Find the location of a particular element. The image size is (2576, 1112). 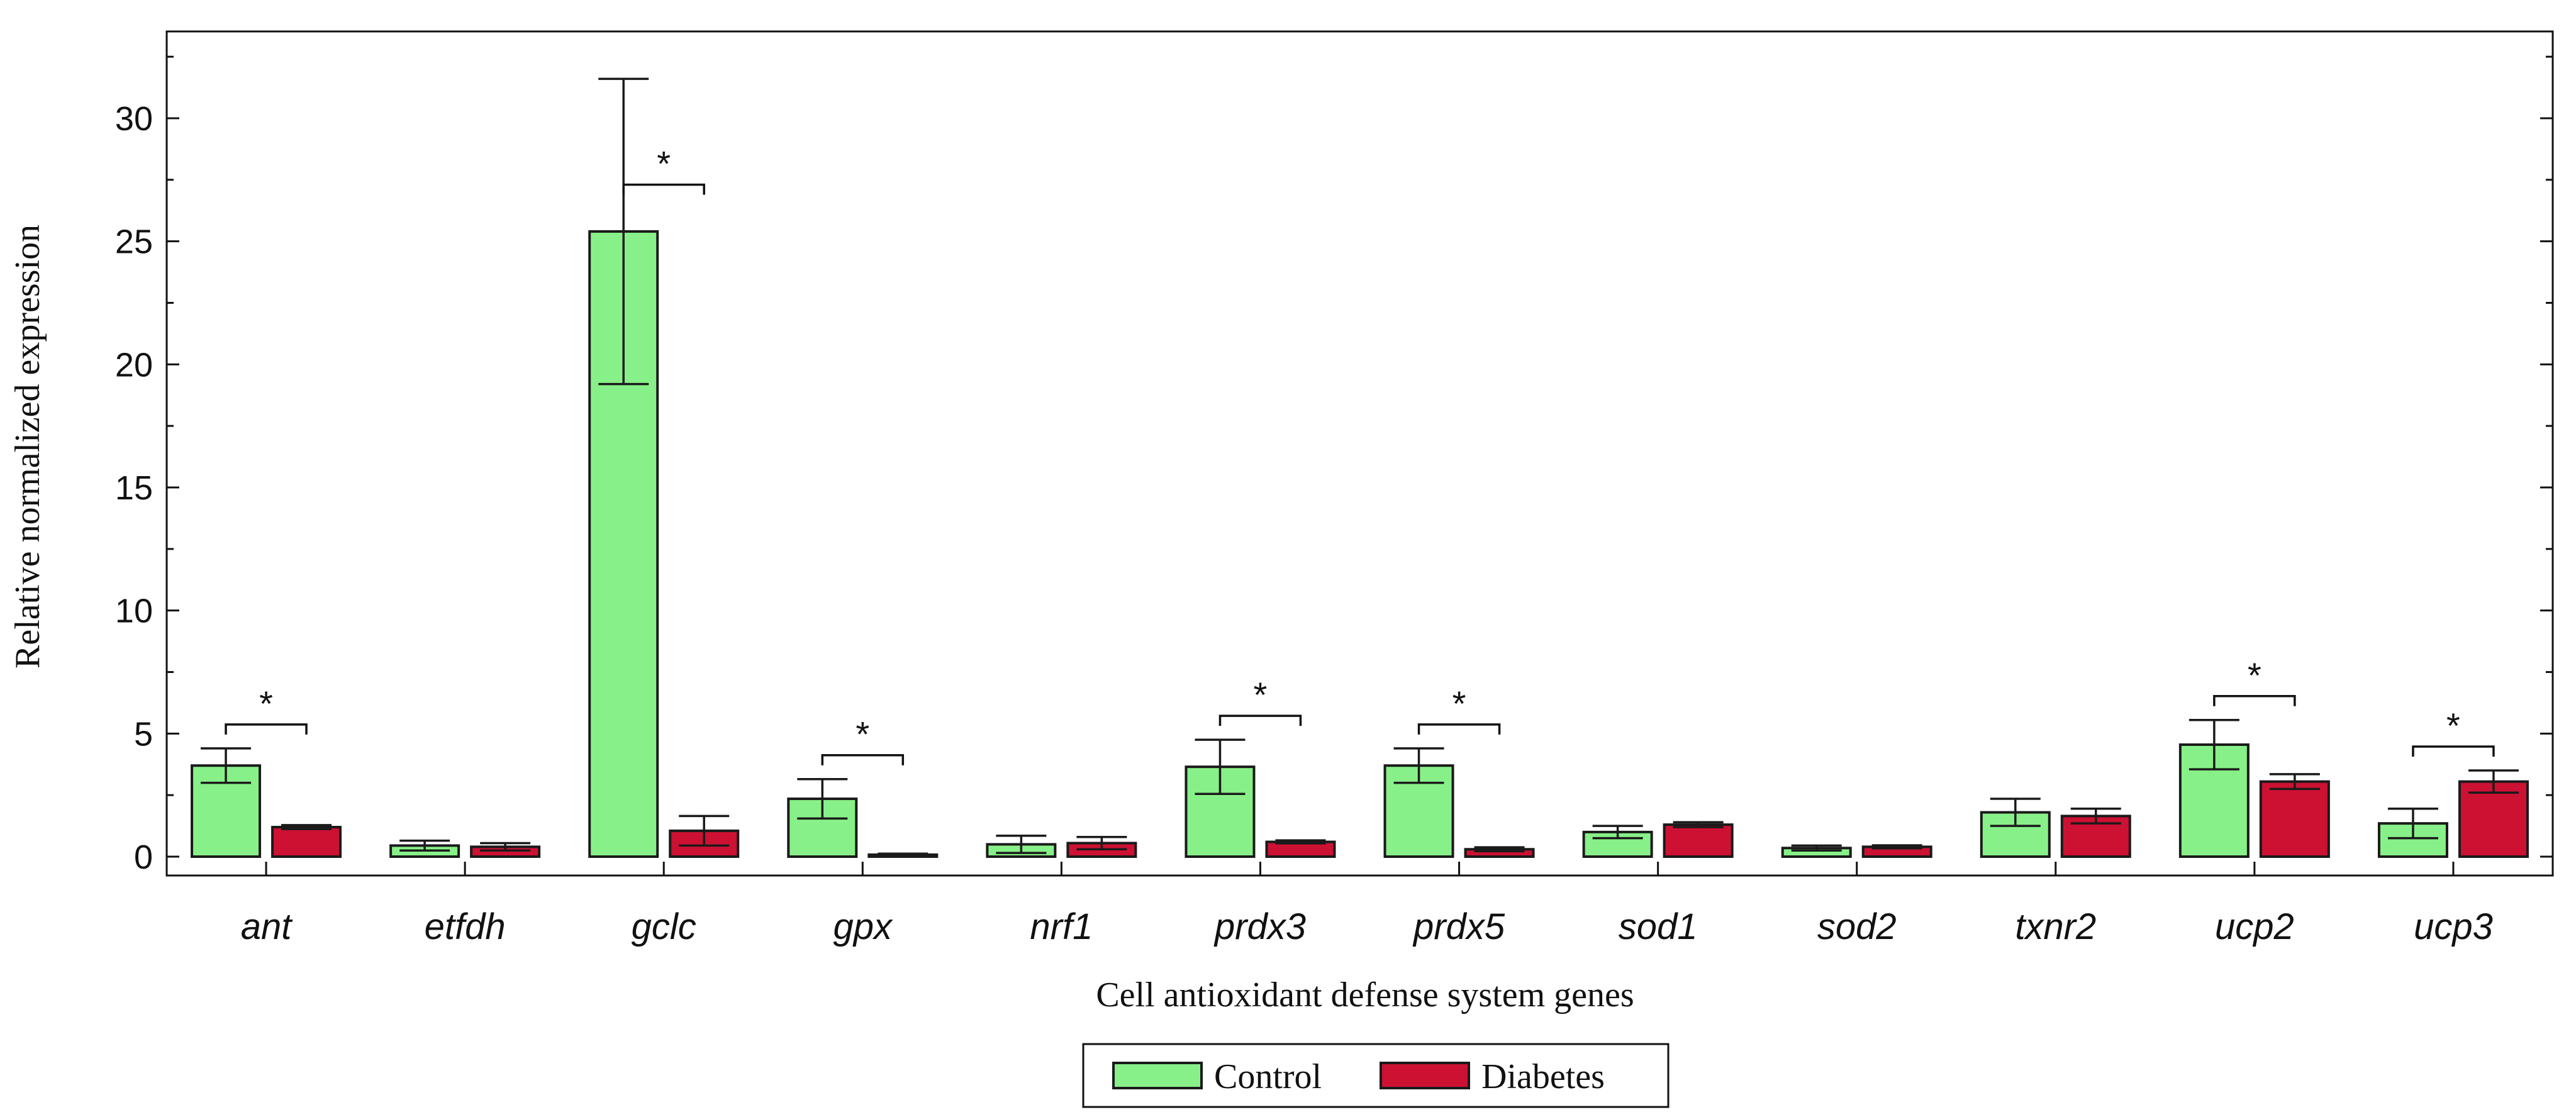

x-axis-title: Cell antioxidant defense system genes is located at coordinates (1365, 995).